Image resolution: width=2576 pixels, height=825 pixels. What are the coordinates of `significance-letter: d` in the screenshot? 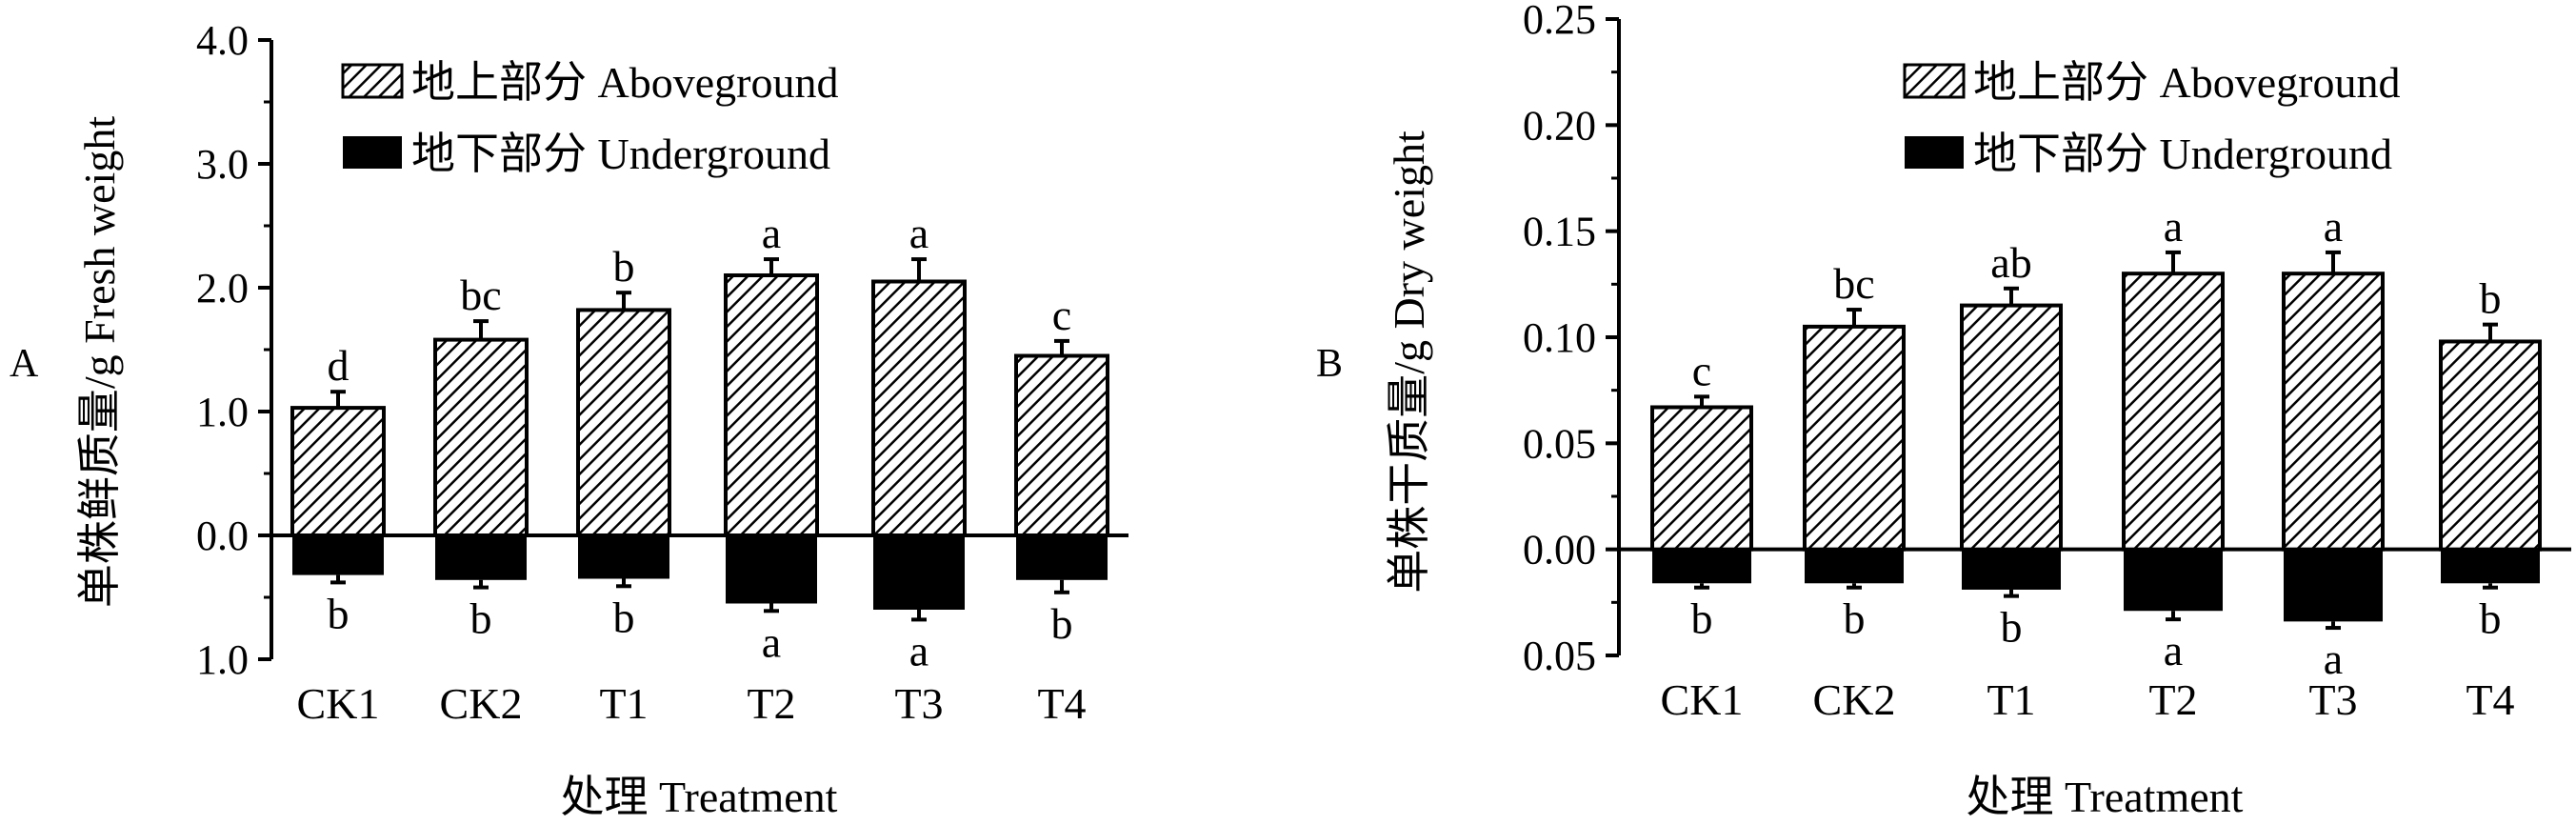 It's located at (338, 365).